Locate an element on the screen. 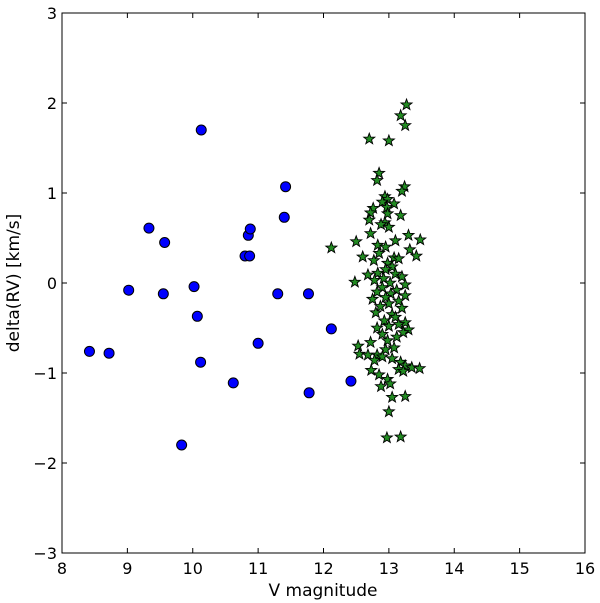 The image size is (600, 603). y-axis-label: delta(RV) [km/s] is located at coordinates (14, 283).